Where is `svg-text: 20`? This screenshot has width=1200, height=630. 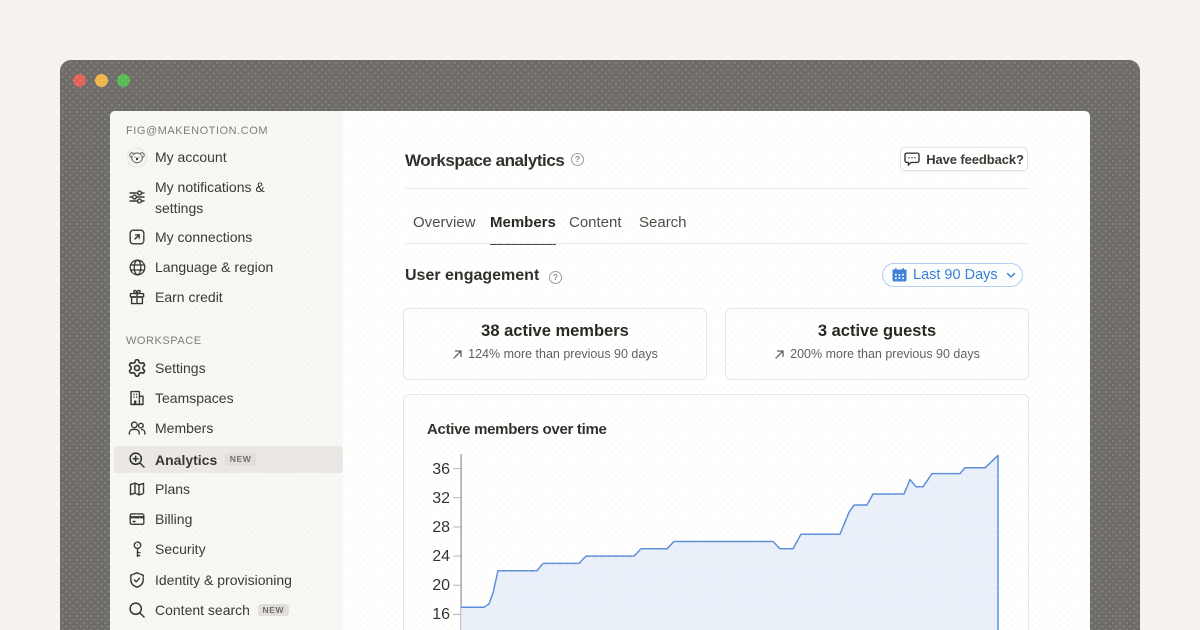 svg-text: 20 is located at coordinates (441, 585).